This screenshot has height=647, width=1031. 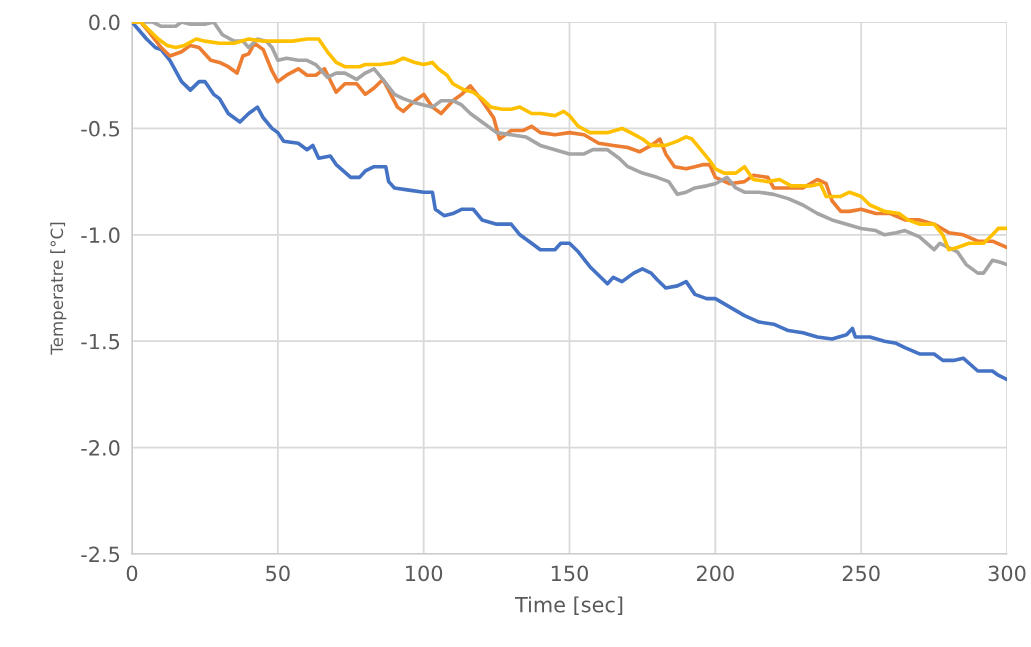 I want to click on y-tick-label: 0.0, so click(x=104, y=22).